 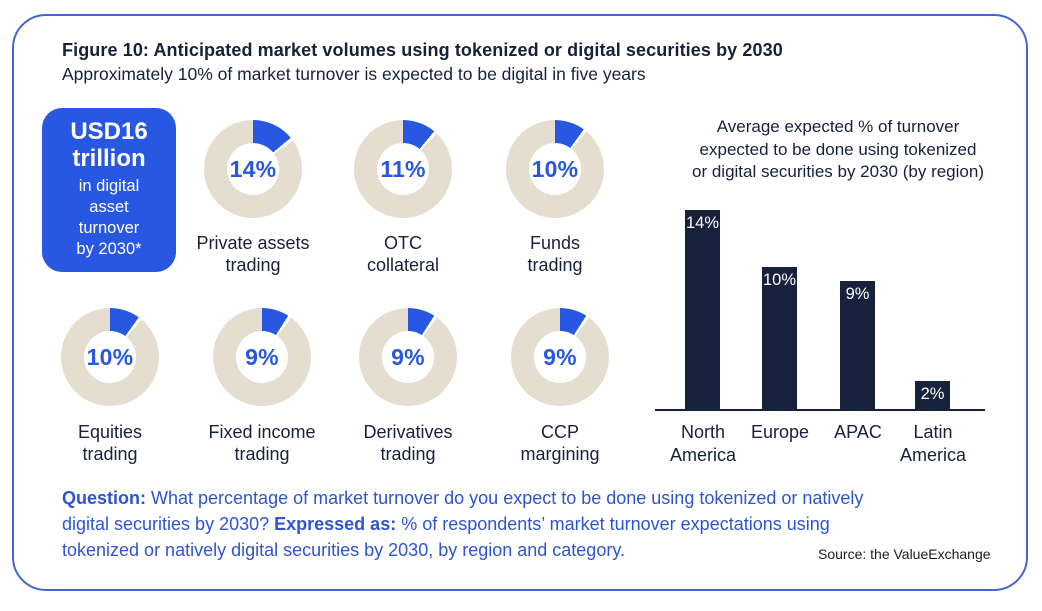 I want to click on donut-label-private-assets-trading: Private assets trading, so click(x=253, y=254).